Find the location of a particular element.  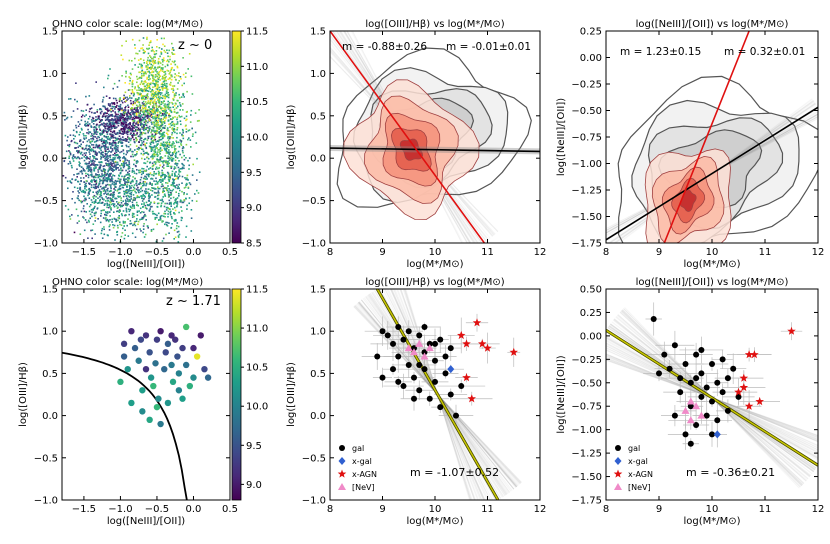

x-agn-point is located at coordinates (461, 335).